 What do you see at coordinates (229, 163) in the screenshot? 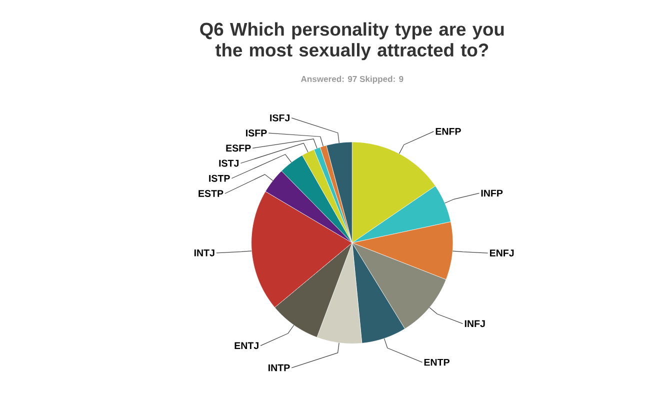
I see `slice-label: ISTJ` at bounding box center [229, 163].